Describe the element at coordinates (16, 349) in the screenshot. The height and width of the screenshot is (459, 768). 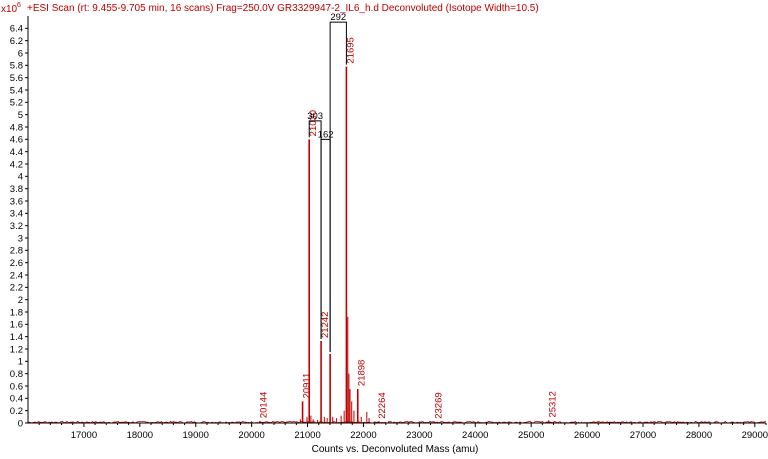
I see `y-tick-label: 1.2` at that location.